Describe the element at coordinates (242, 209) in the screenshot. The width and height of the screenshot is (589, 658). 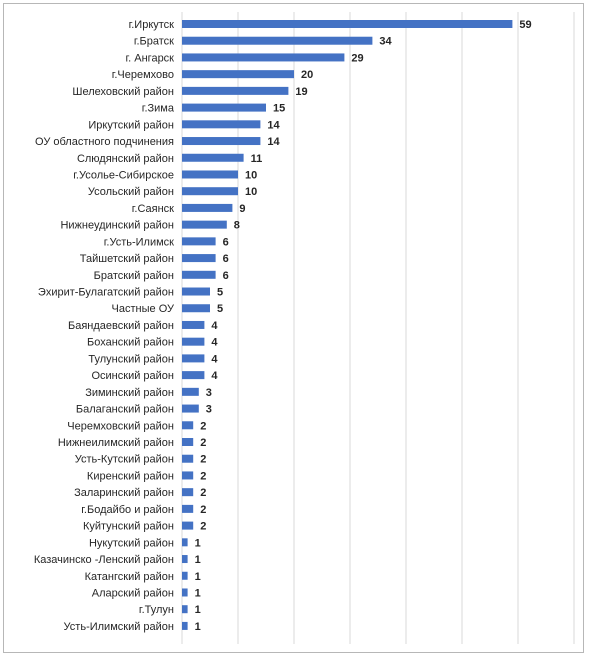
I see `data-label: 9` at that location.